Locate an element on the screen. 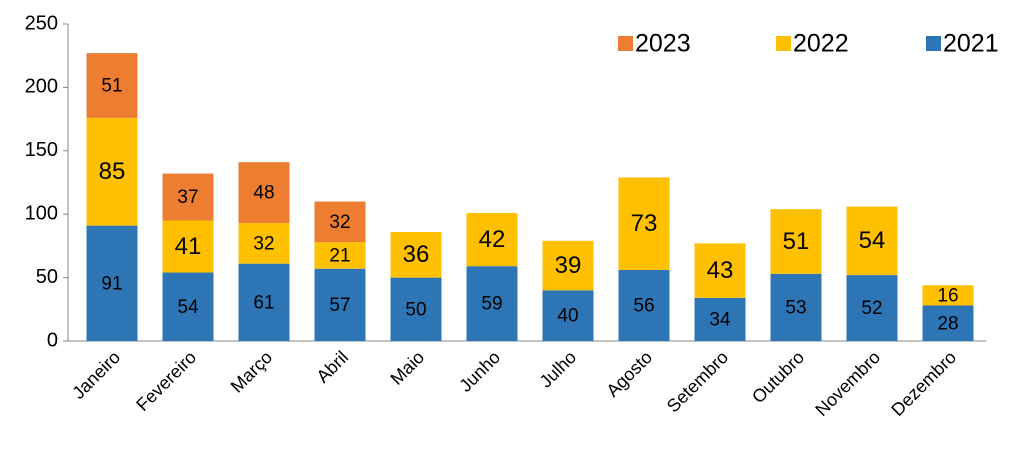 The width and height of the screenshot is (1012, 450). value-label: 16 is located at coordinates (947, 295).